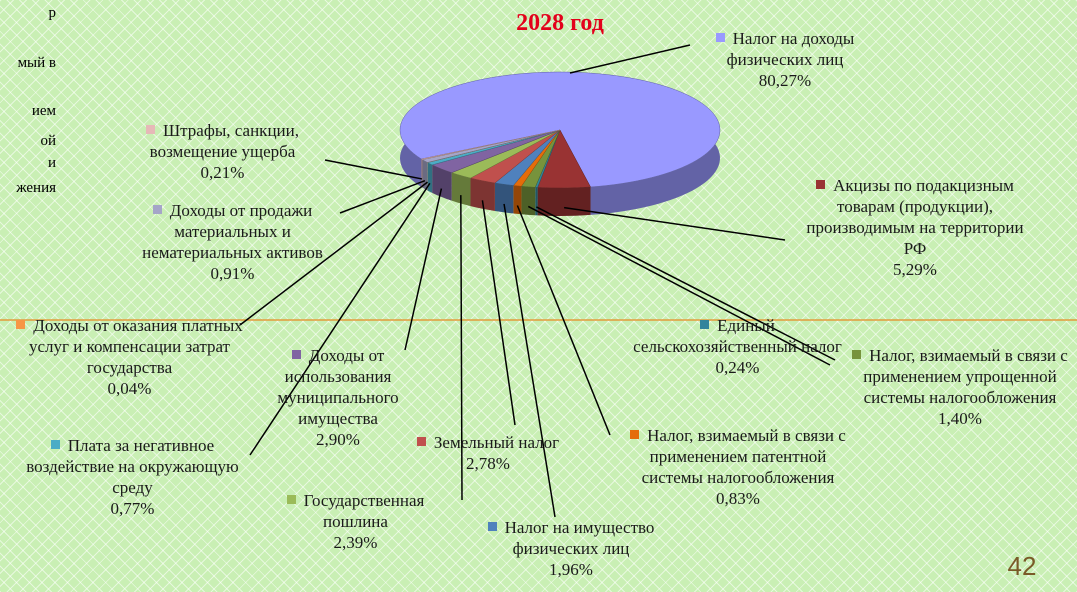 The image size is (1077, 592). I want to click on value-label: 2,90%, so click(338, 439).